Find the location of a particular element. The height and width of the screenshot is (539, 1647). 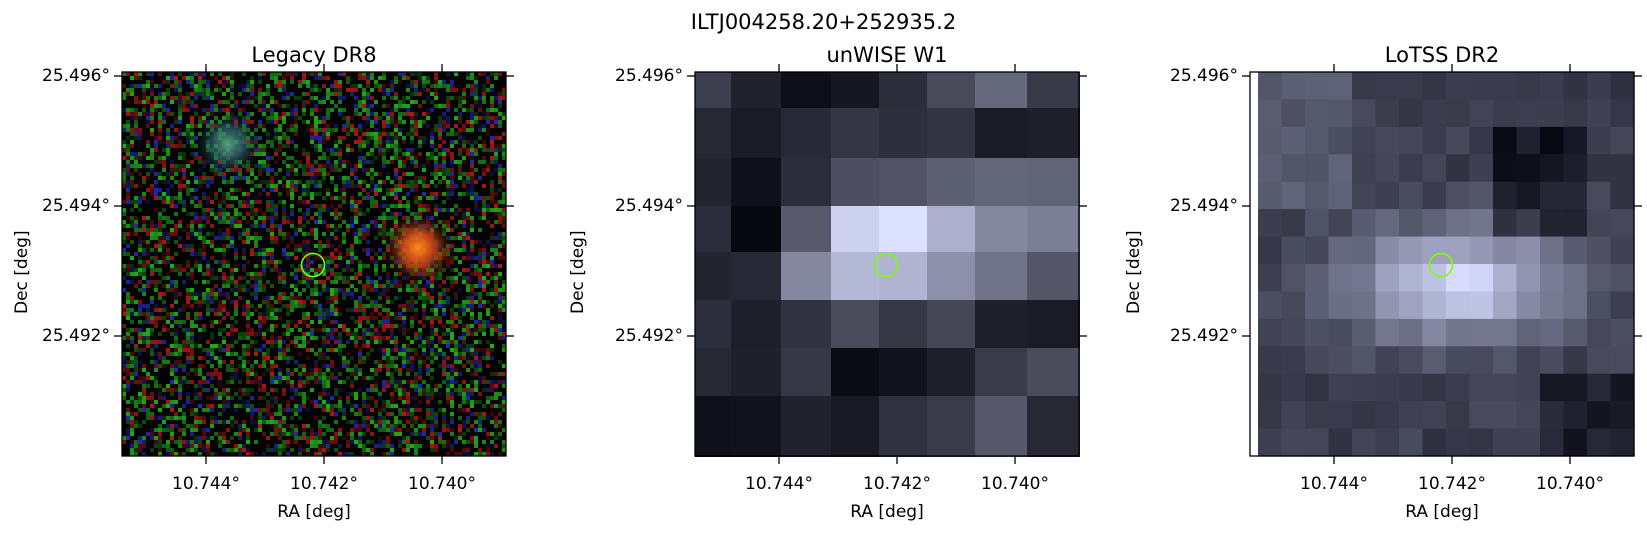

galaxy-blob-blue-green is located at coordinates (228, 144).